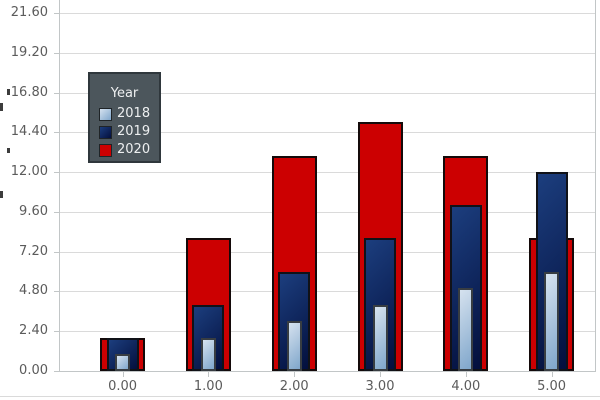  What do you see at coordinates (466, 329) in the screenshot?
I see `bar-2018-cat-4.00` at bounding box center [466, 329].